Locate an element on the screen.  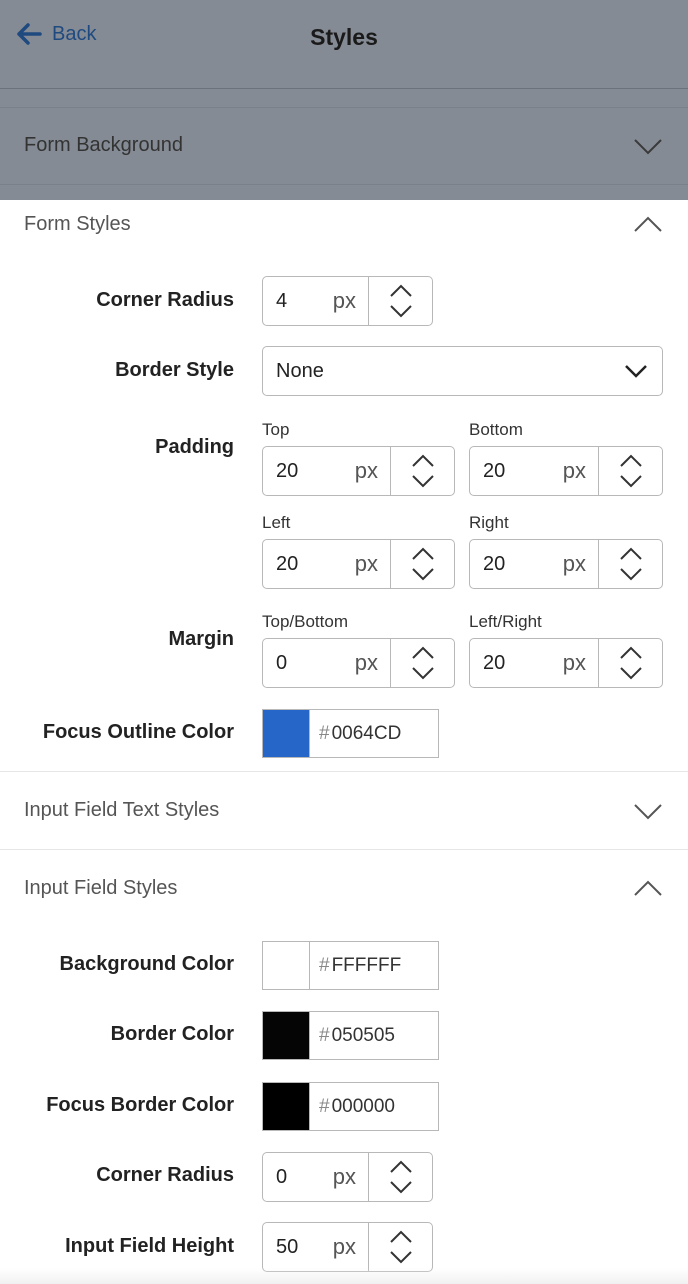
section-form-styles: Form Styles is located at coordinates (344, 225).